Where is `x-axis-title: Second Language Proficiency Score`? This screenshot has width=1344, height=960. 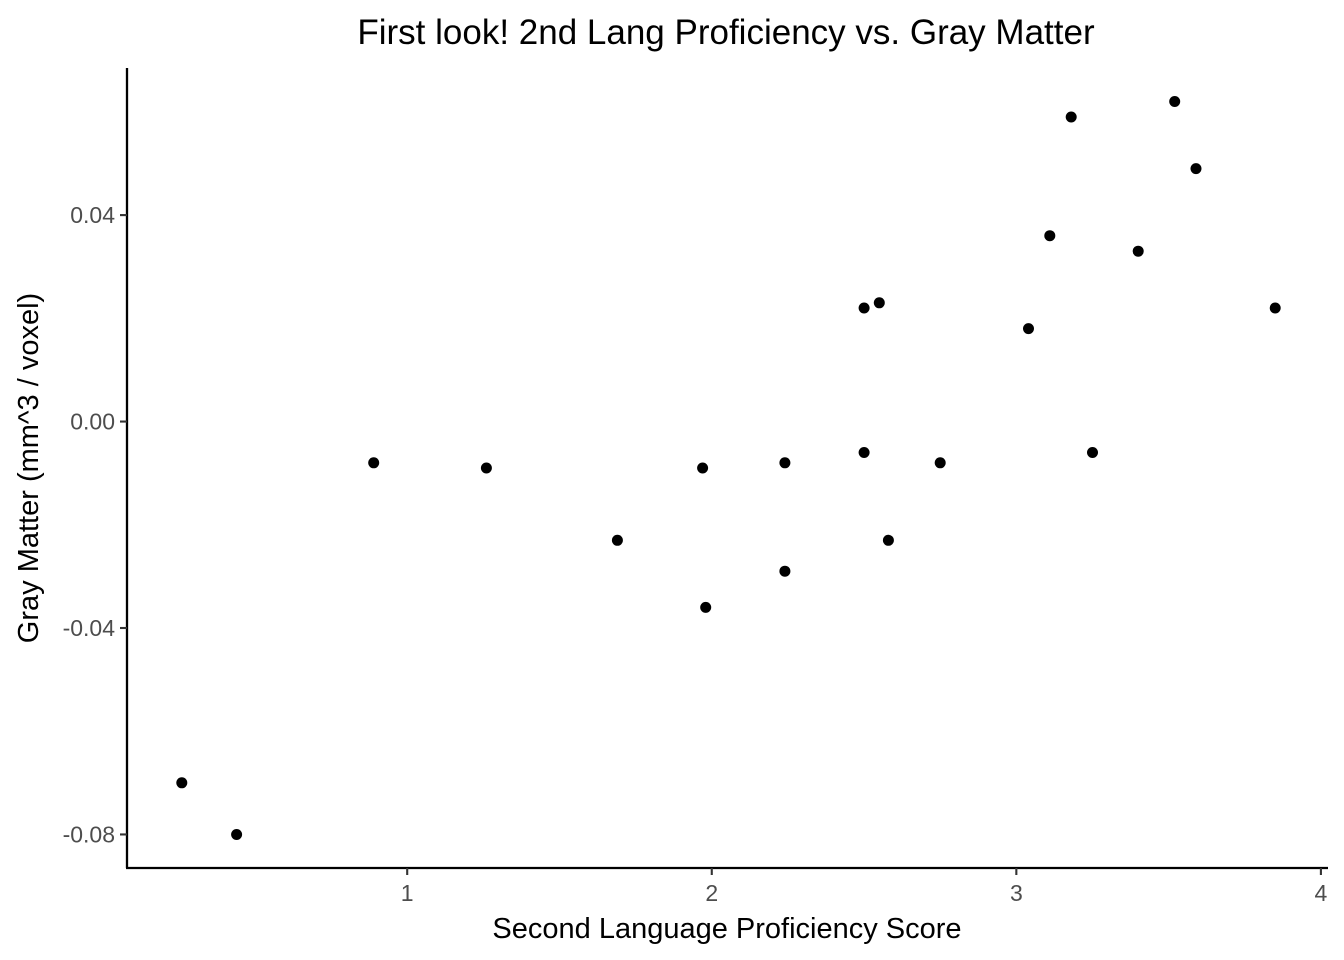
x-axis-title: Second Language Proficiency Score is located at coordinates (726, 929).